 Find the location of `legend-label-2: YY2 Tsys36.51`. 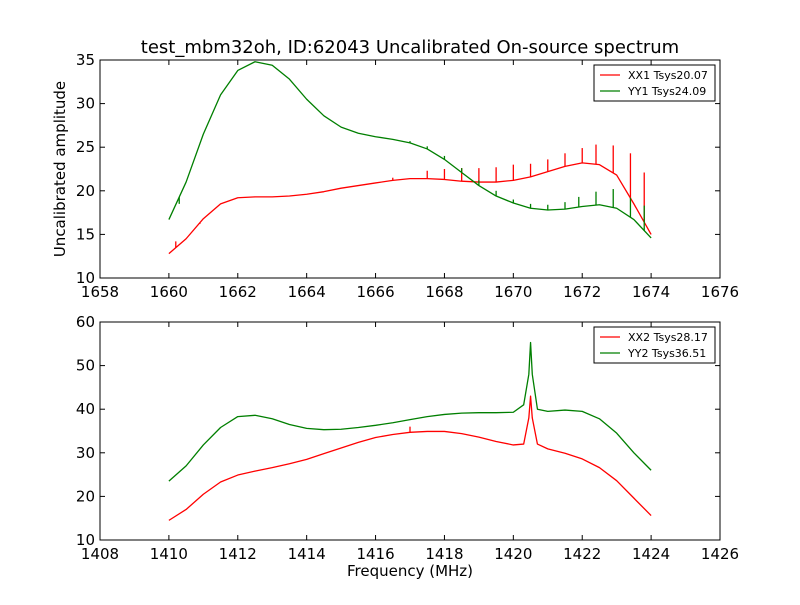

legend-label-2: YY2 Tsys36.51 is located at coordinates (666, 353).